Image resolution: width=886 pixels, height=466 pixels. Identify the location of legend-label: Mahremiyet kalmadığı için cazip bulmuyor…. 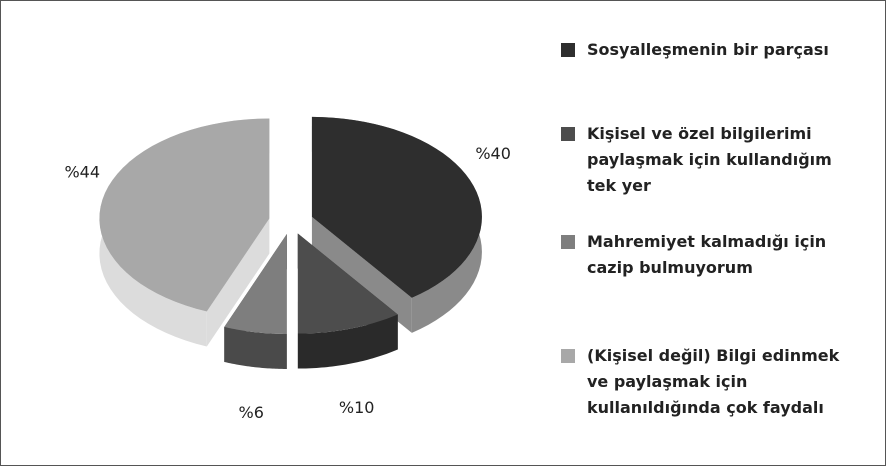
(707, 254).